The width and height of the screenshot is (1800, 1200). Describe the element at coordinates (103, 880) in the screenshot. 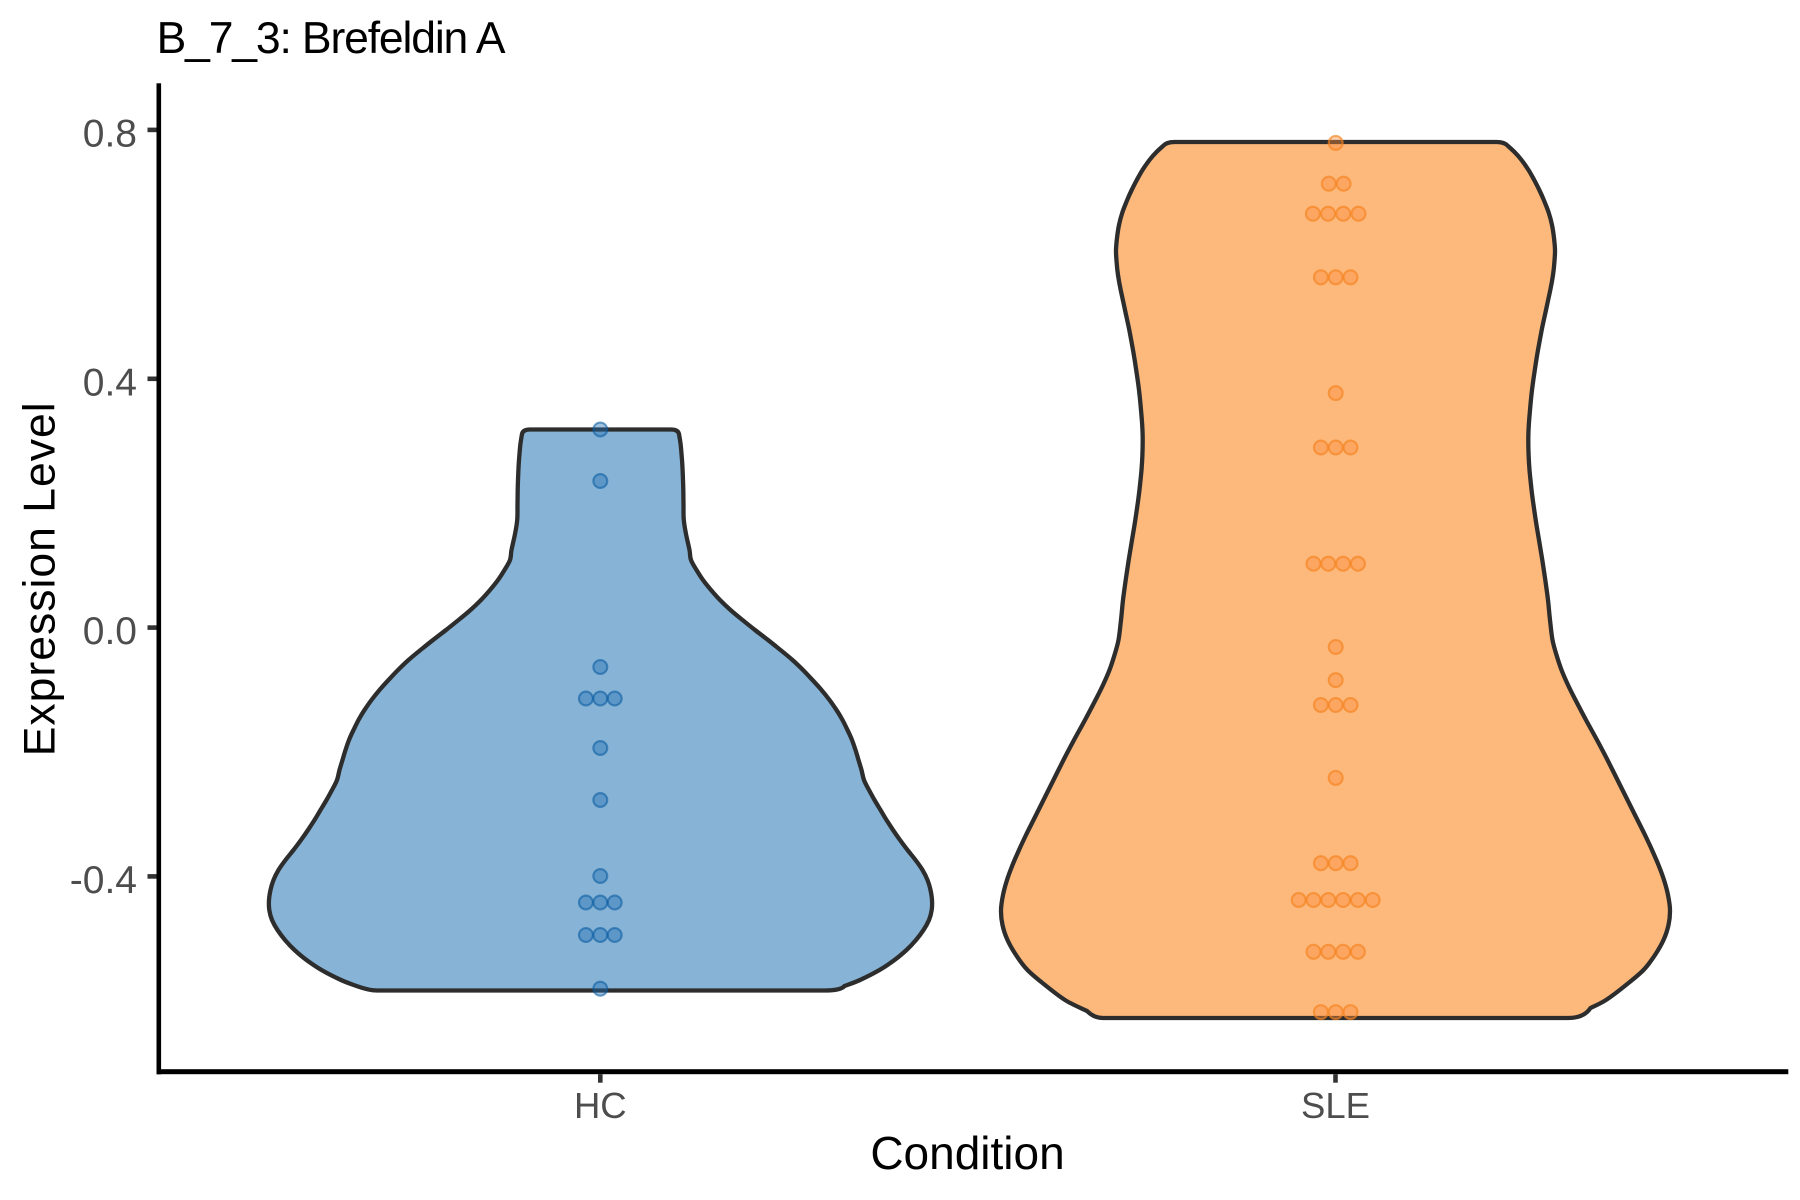

I see `svg-text: -0.4` at that location.